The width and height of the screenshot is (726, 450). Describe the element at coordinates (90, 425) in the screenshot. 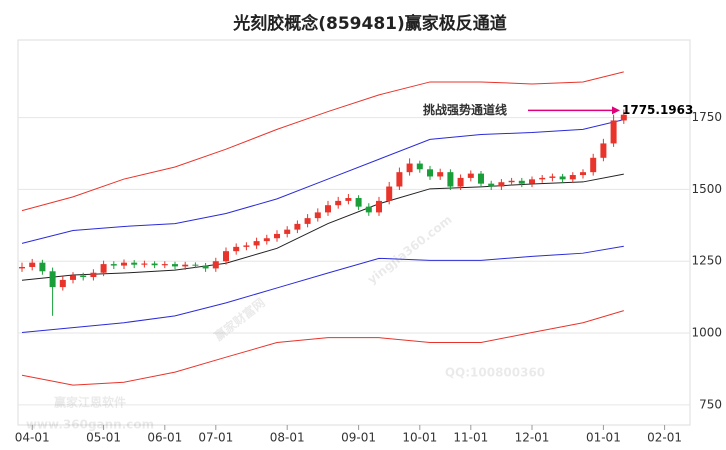

I see `watermark: www.360gann.com` at that location.